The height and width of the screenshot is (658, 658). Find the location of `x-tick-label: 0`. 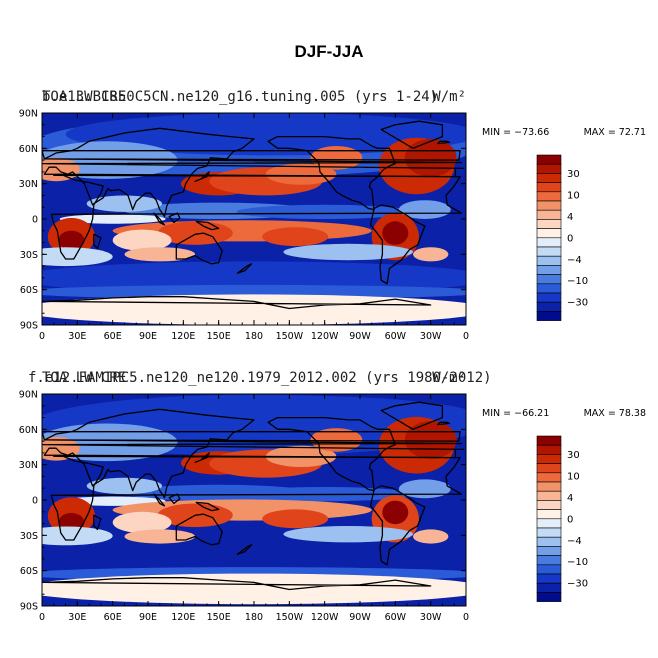

x-tick-label: 0 is located at coordinates (466, 336).